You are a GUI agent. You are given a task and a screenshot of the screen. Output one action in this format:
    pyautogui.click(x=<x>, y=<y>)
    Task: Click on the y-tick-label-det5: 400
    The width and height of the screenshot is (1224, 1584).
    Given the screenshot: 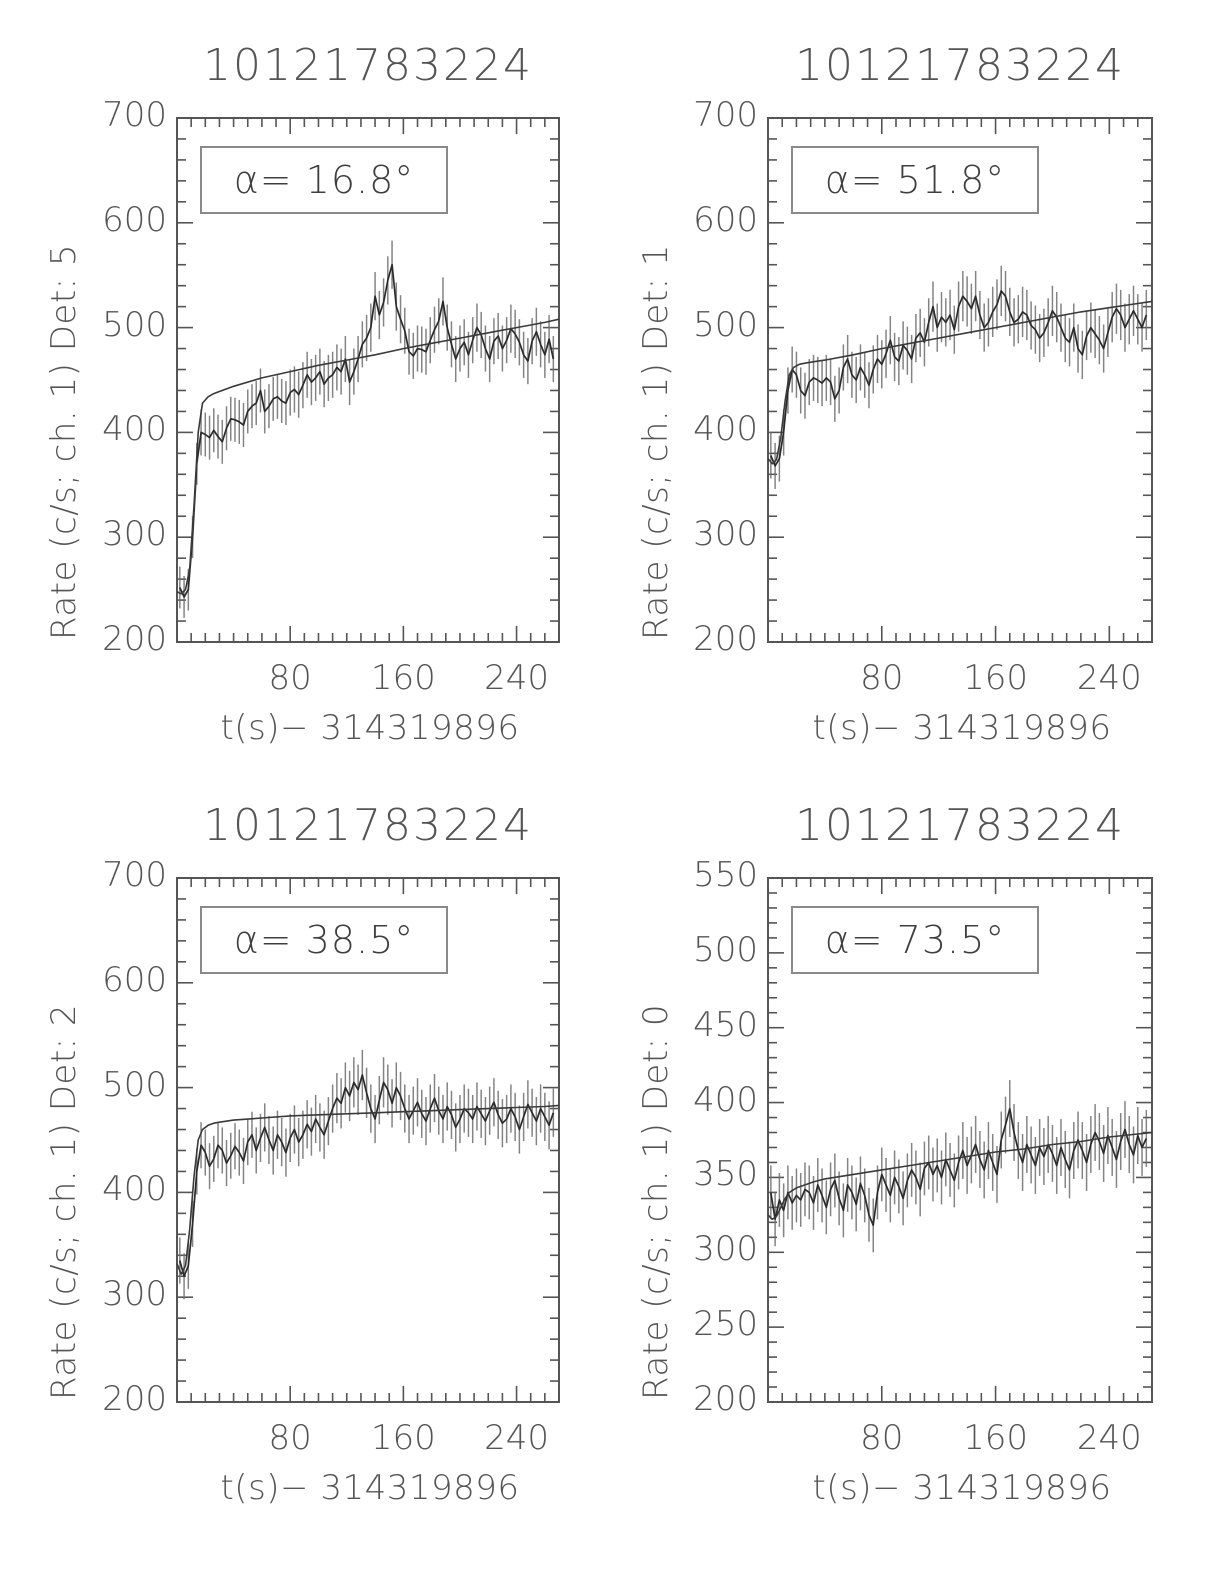 What is the action you would take?
    pyautogui.click(x=134, y=429)
    